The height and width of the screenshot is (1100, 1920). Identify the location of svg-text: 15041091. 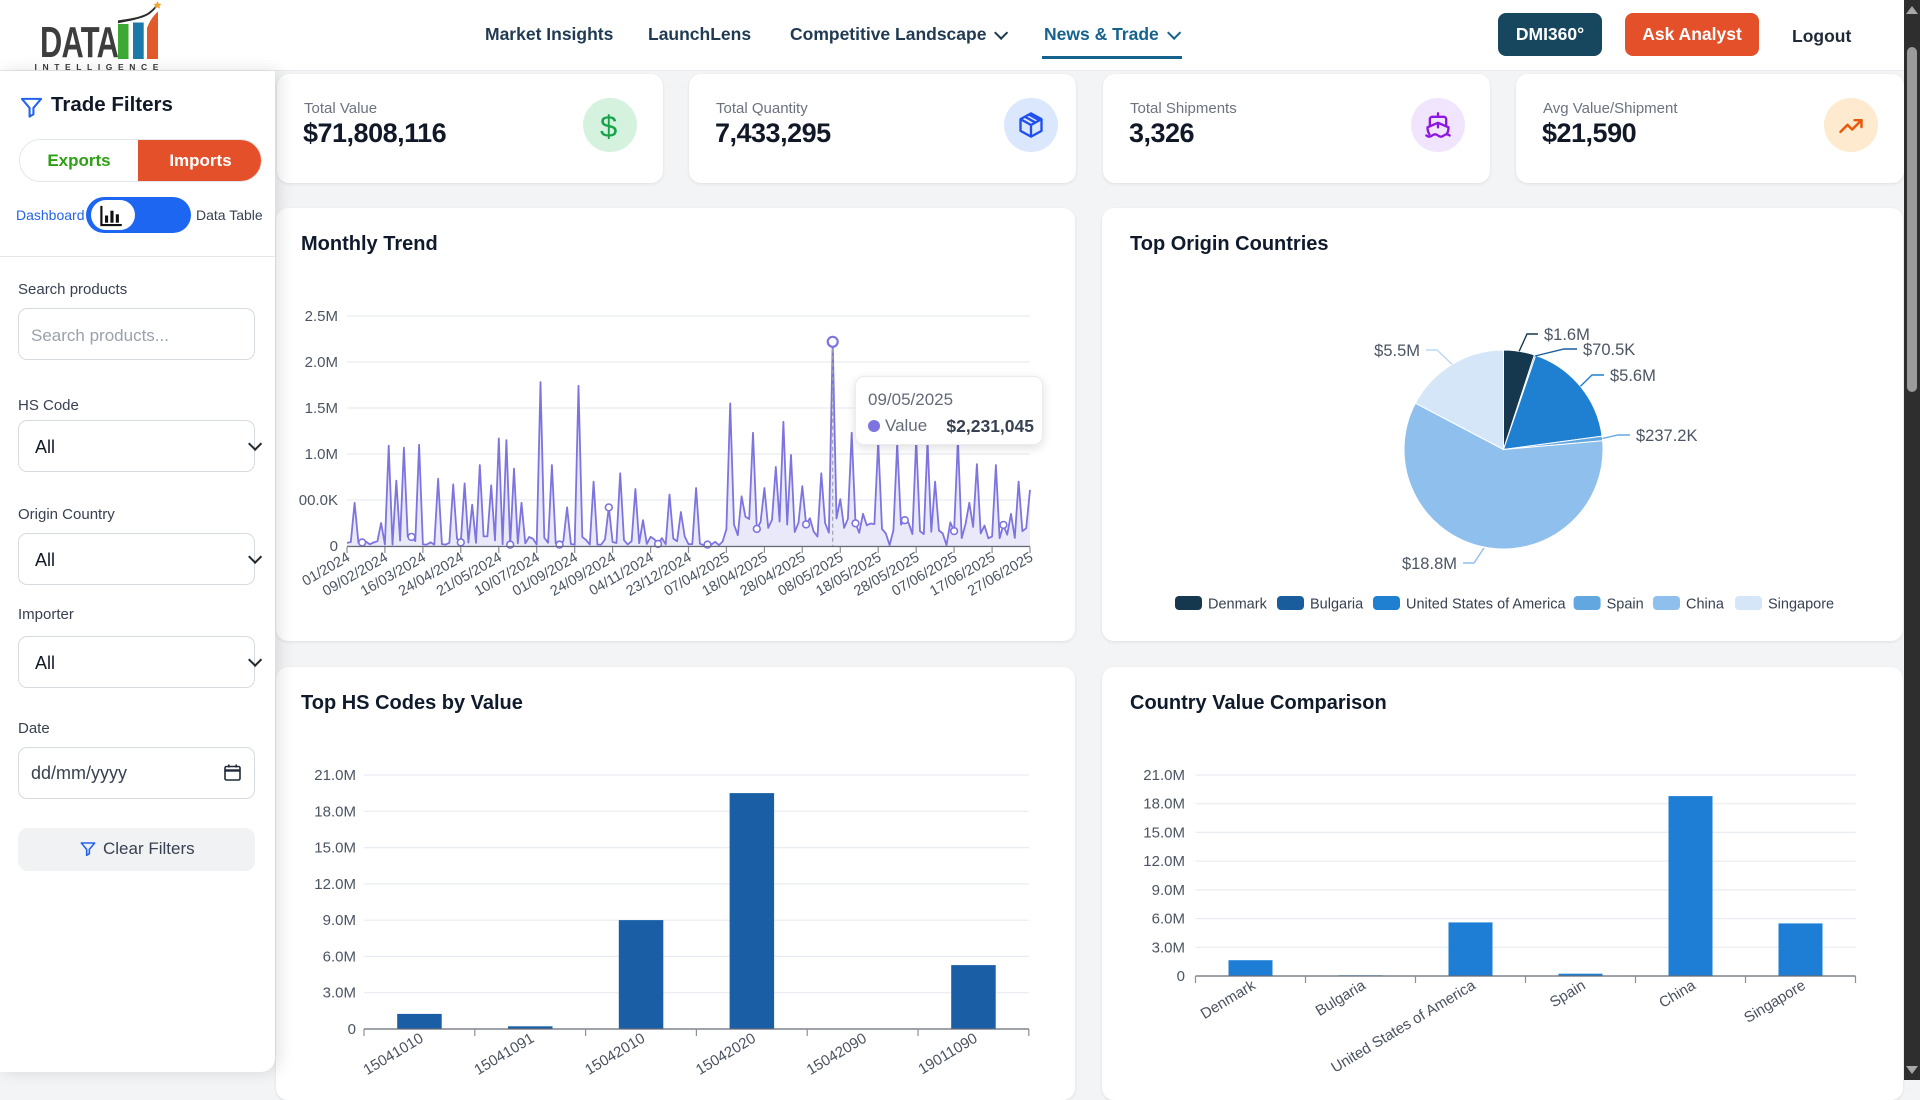
(504, 1054).